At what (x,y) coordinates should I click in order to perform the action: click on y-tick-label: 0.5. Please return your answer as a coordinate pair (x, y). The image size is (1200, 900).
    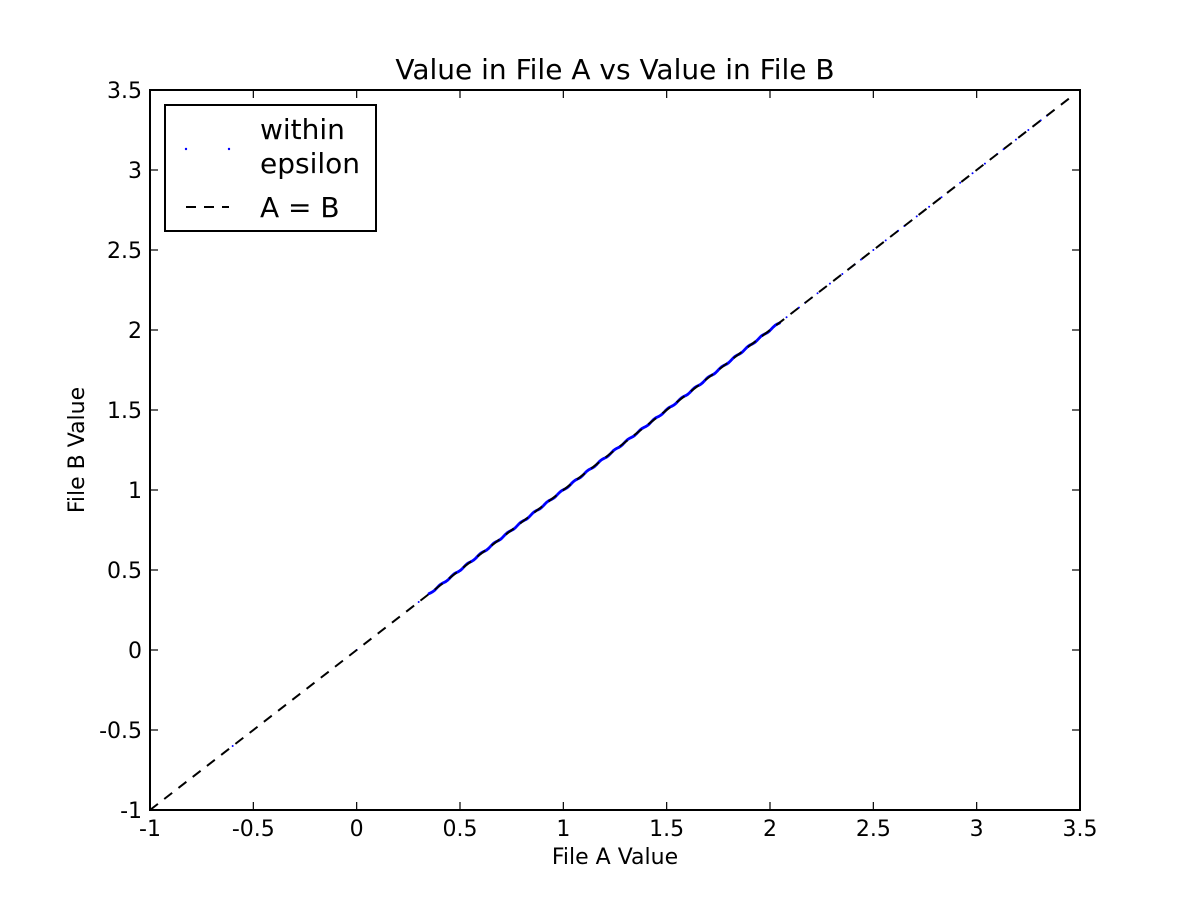
    Looking at the image, I should click on (124, 571).